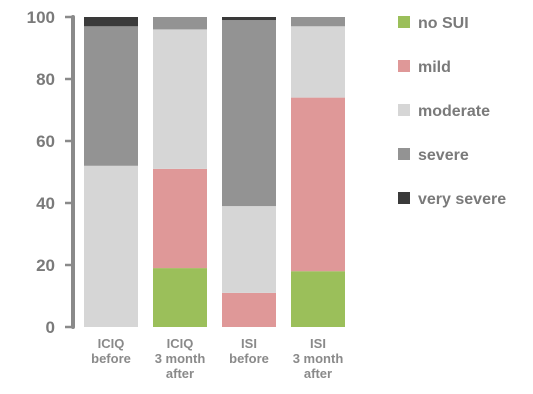  I want to click on y-tick-label: 100, so click(41, 17).